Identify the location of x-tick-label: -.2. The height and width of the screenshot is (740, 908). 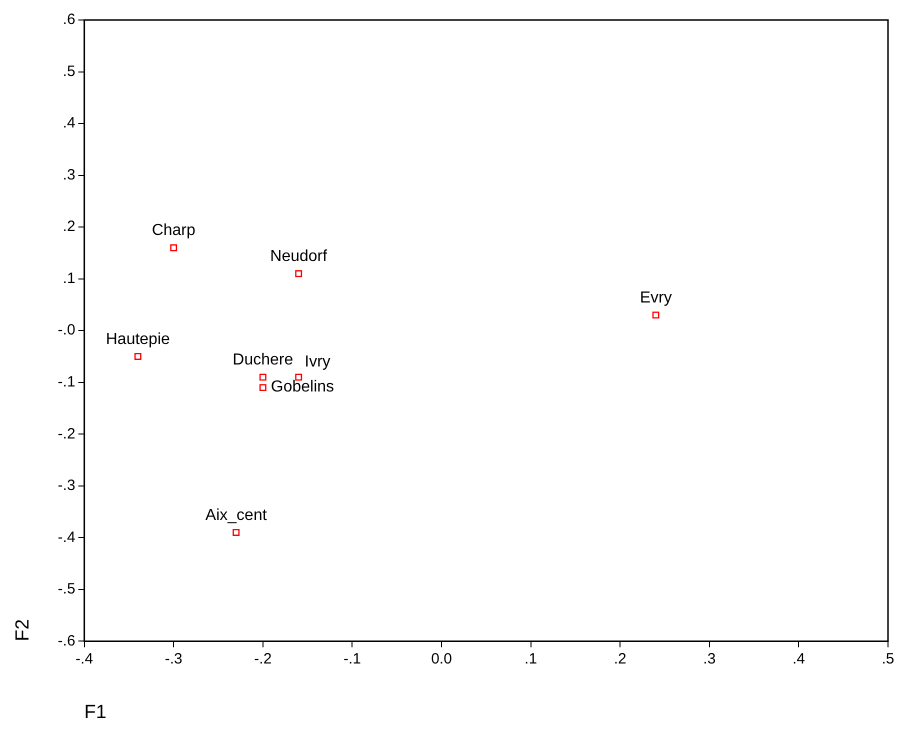
(263, 659).